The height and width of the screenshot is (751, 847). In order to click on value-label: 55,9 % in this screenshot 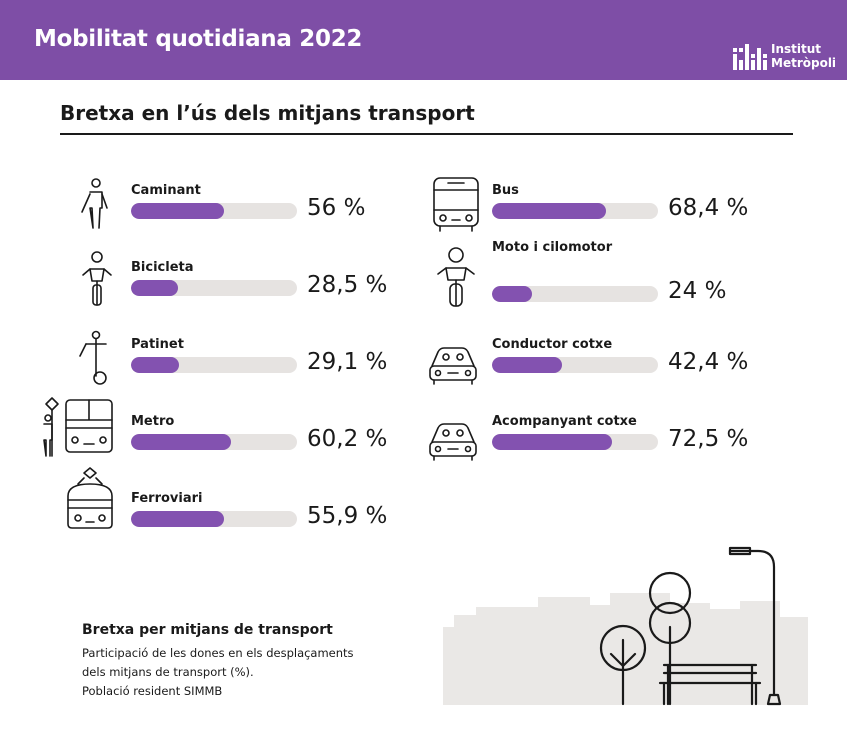, I will do `click(347, 516)`.